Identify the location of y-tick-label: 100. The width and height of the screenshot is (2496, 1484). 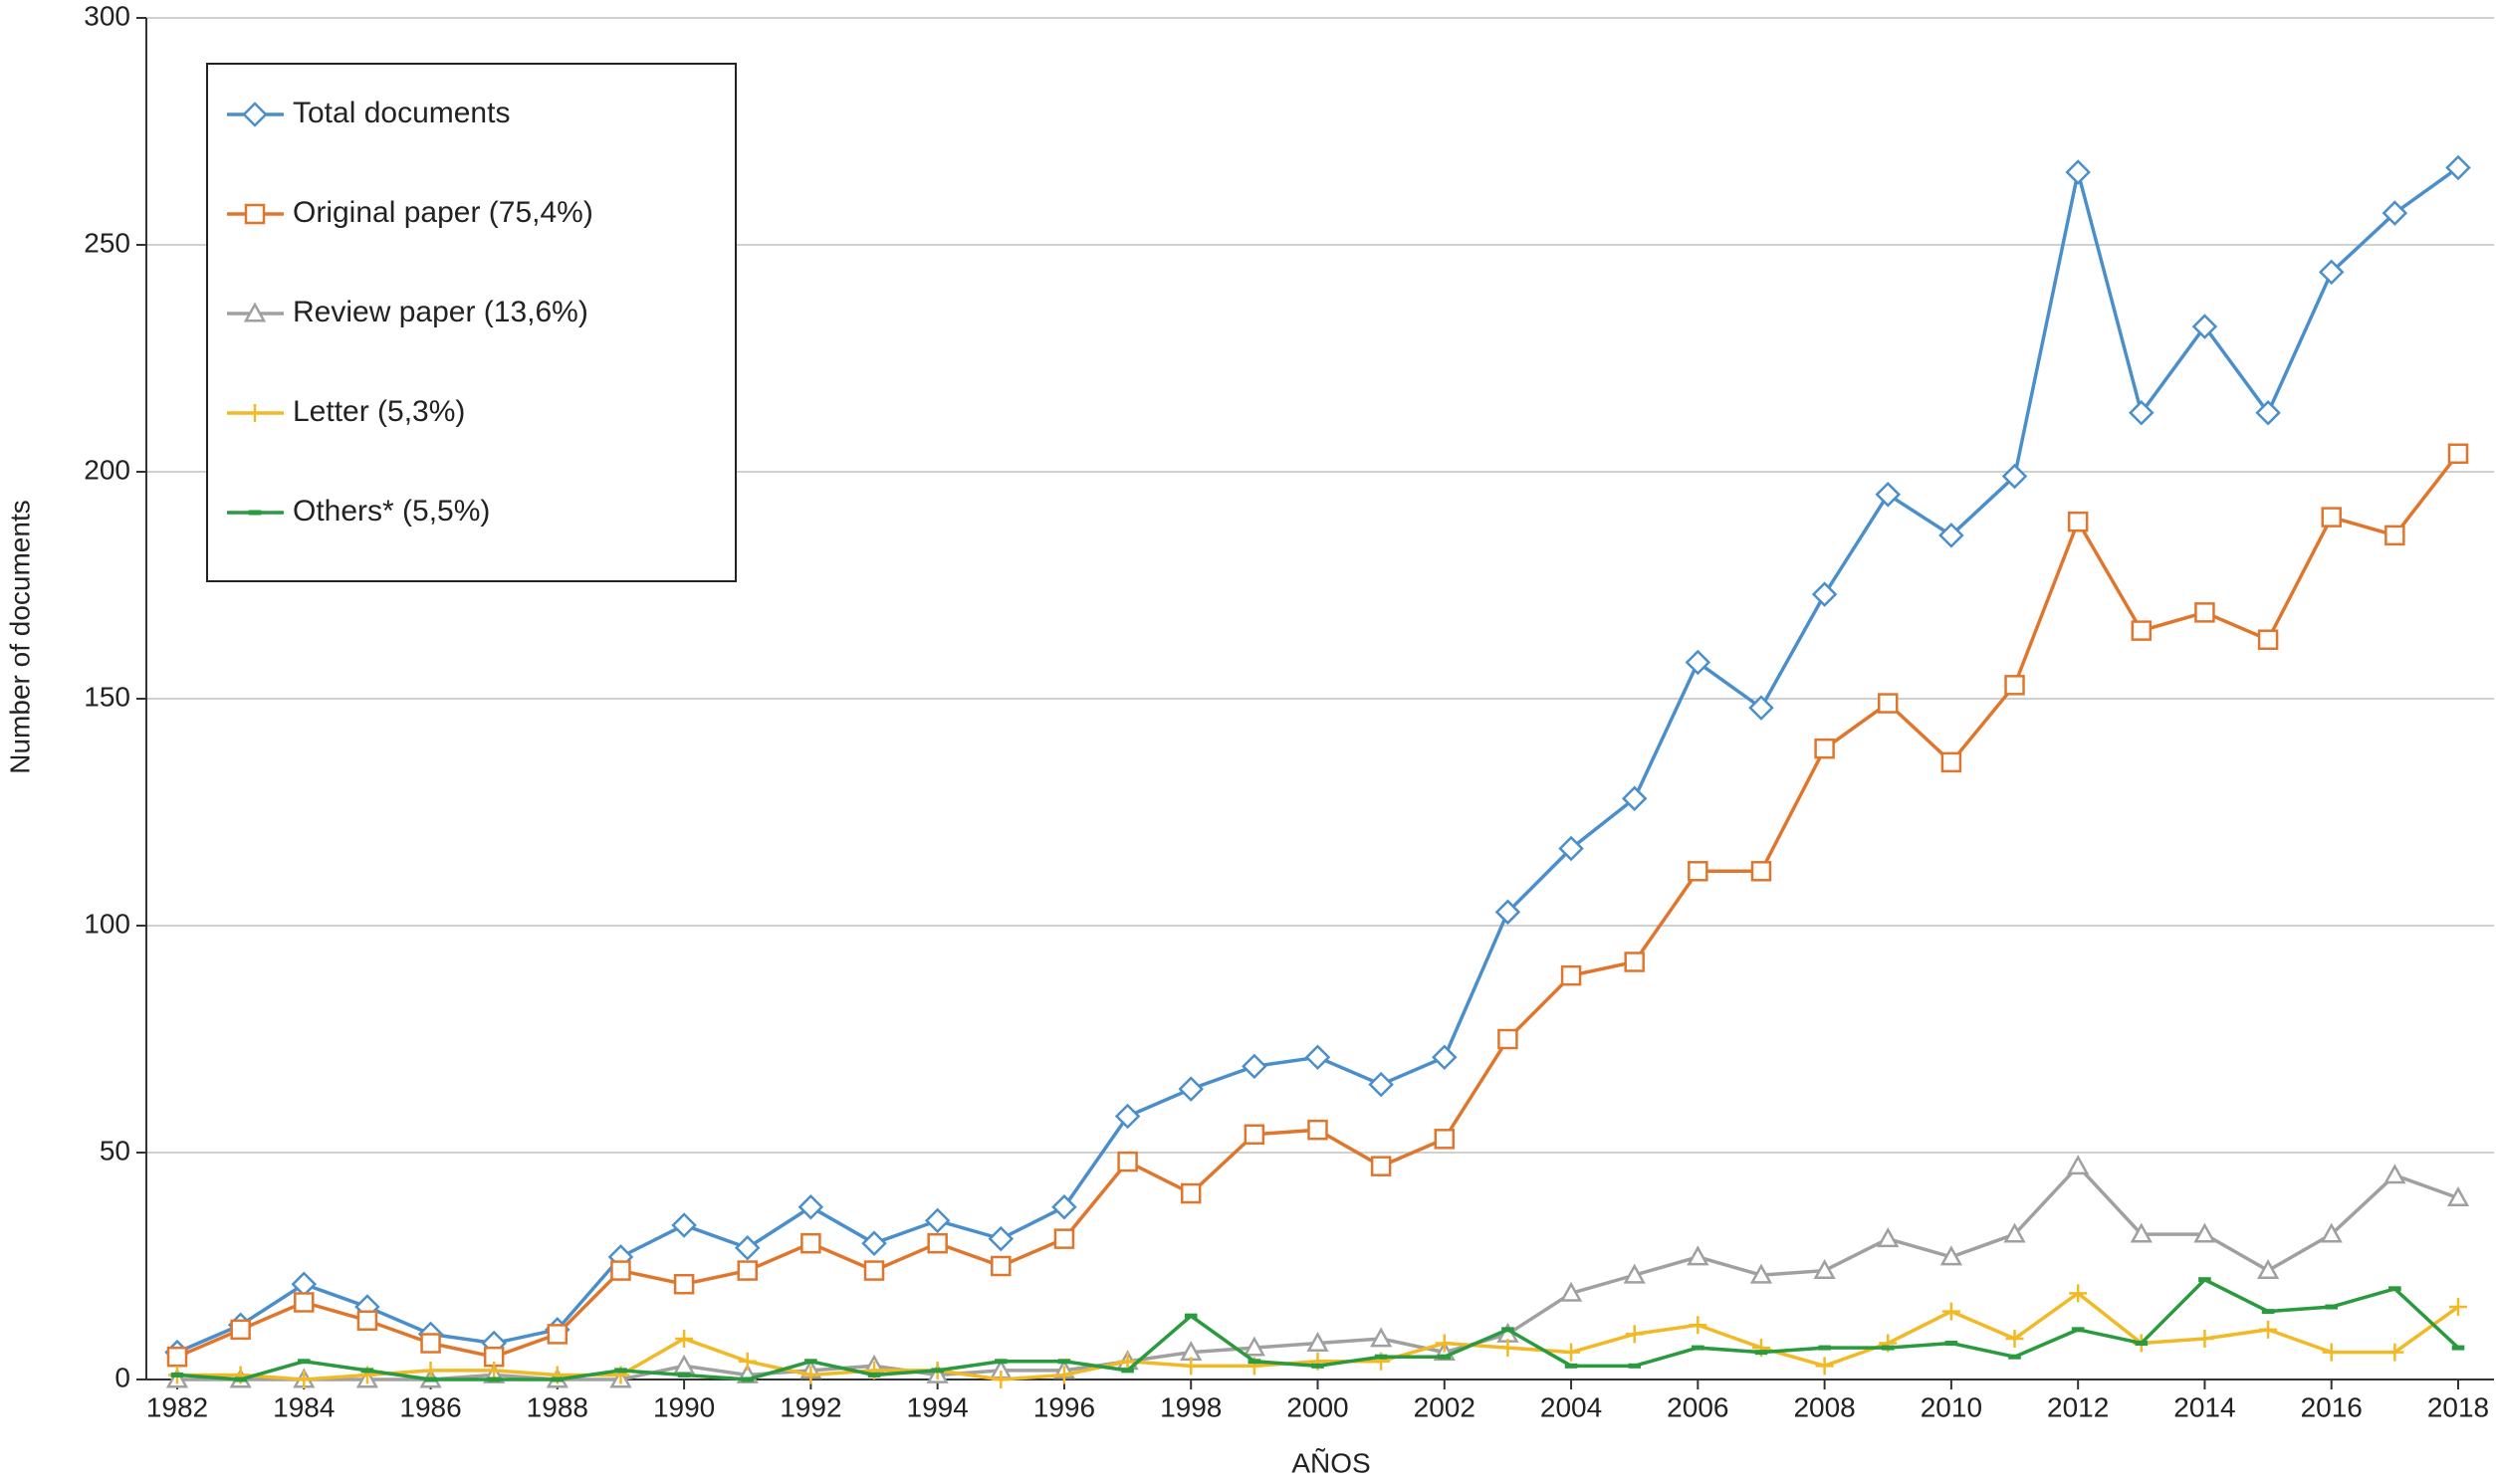
(107, 923).